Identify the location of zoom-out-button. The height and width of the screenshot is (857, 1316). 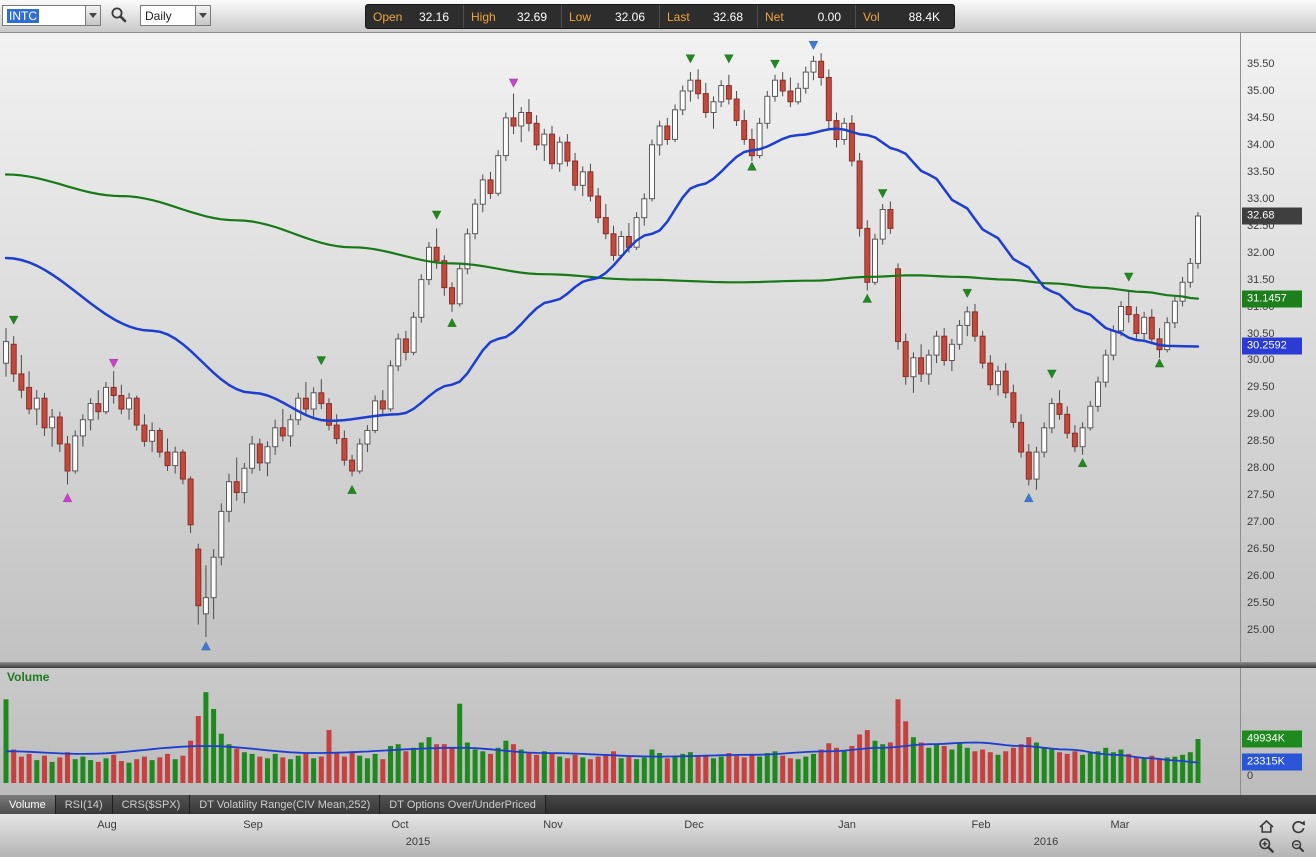
(1298, 845).